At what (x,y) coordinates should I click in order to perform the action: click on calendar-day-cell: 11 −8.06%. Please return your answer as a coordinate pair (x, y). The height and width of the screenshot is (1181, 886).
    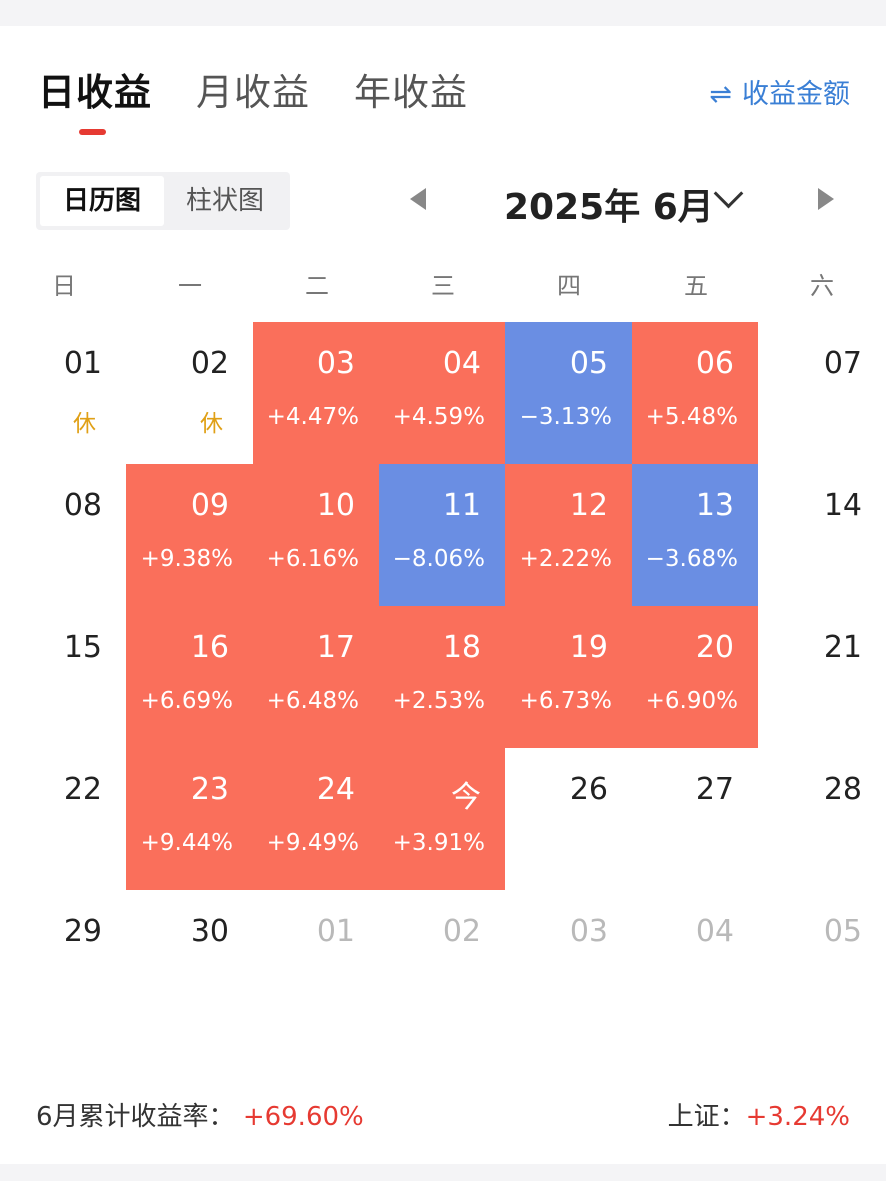
    Looking at the image, I should click on (442, 535).